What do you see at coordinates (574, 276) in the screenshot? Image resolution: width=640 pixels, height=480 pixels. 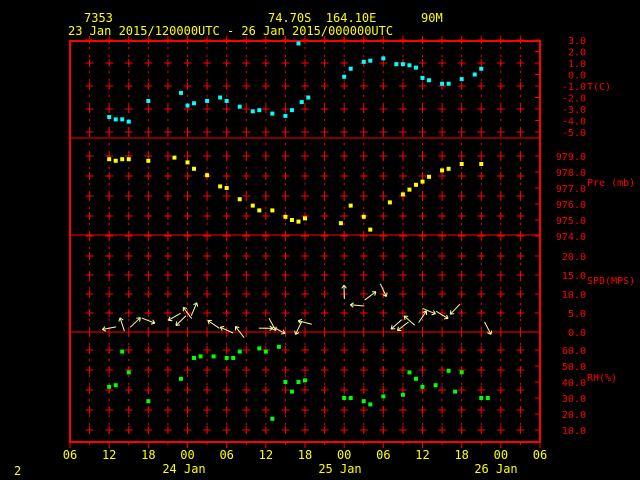 I see `y-tick-label: 15.0` at bounding box center [574, 276].